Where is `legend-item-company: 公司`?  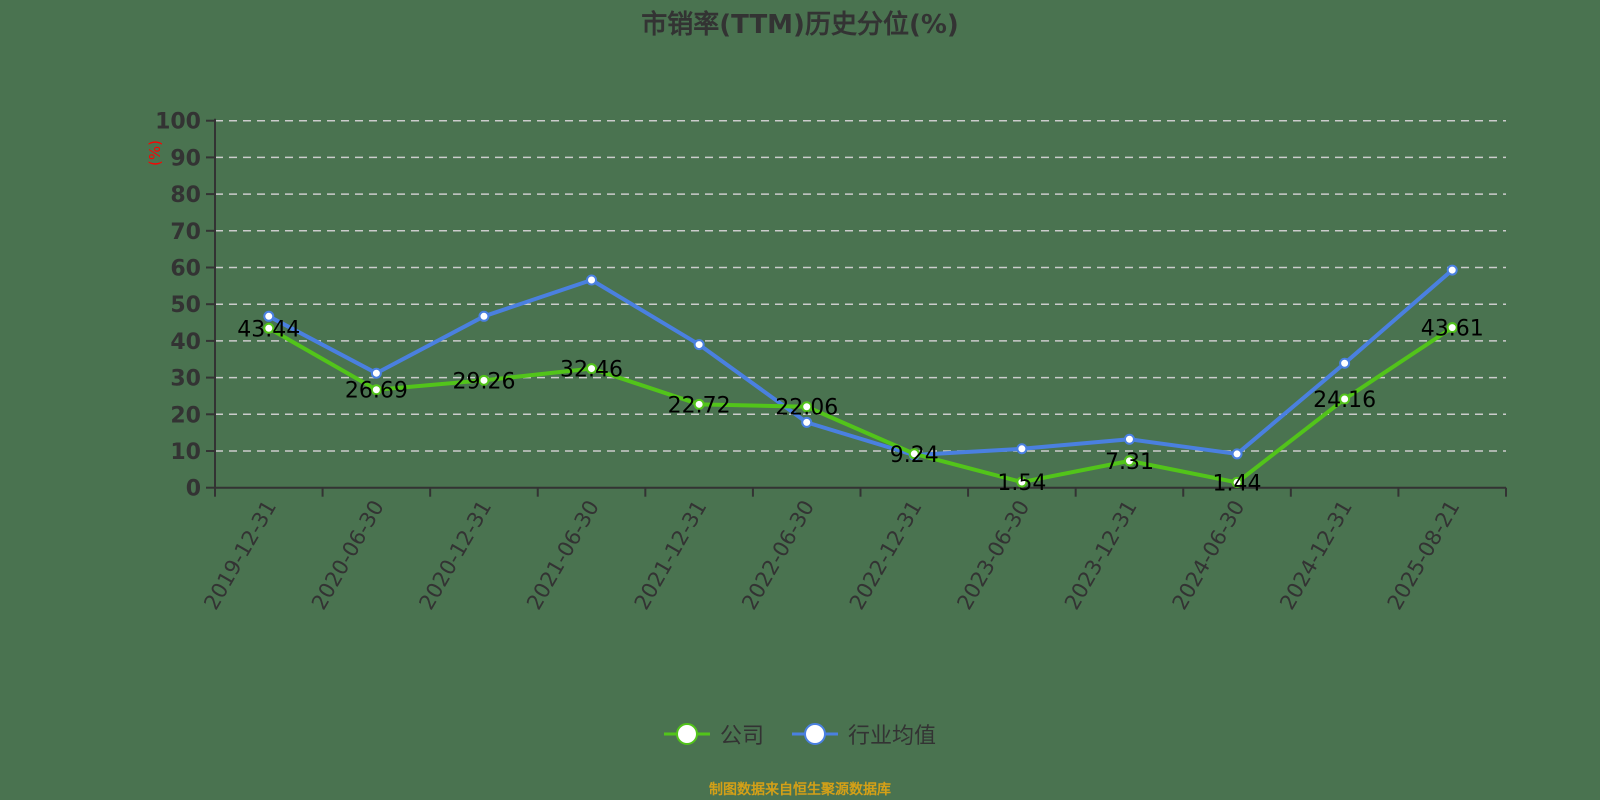
legend-item-company: 公司 is located at coordinates (713, 734).